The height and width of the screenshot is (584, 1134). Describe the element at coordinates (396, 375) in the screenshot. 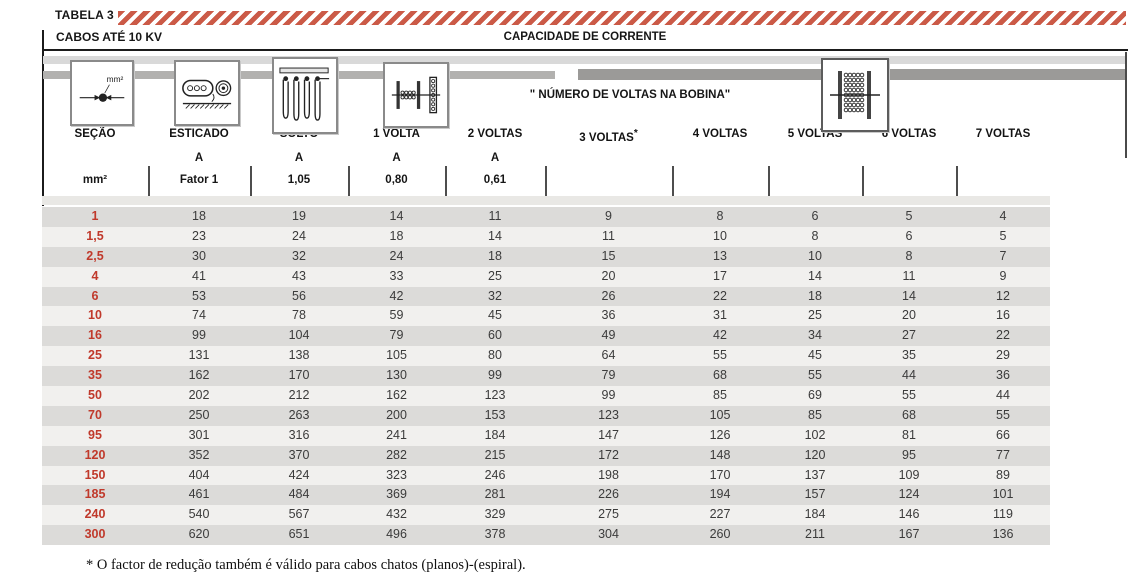

I see `value-cell: 130` at that location.